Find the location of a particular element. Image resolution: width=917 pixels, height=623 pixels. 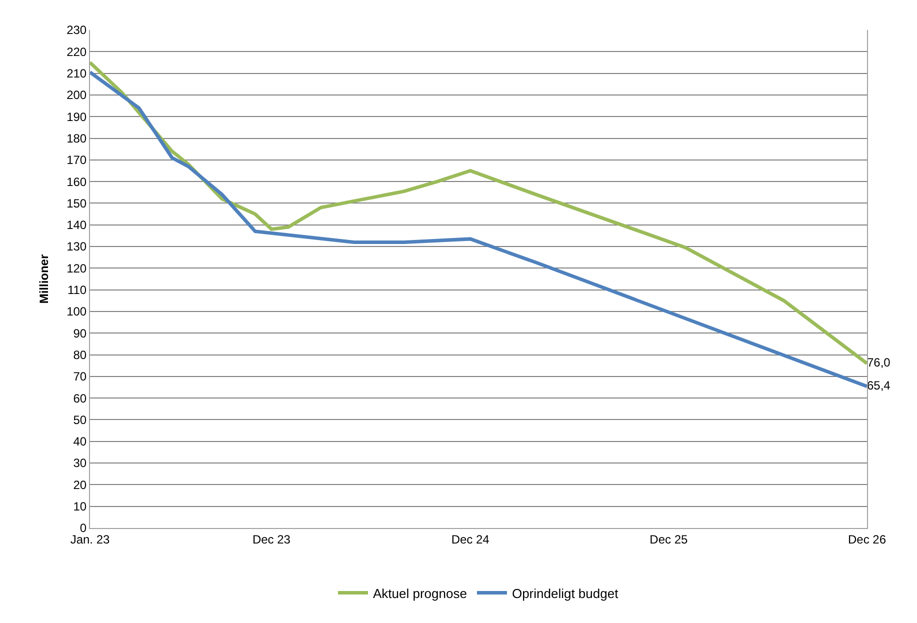

y-tick-label: 80 is located at coordinates (80, 355).